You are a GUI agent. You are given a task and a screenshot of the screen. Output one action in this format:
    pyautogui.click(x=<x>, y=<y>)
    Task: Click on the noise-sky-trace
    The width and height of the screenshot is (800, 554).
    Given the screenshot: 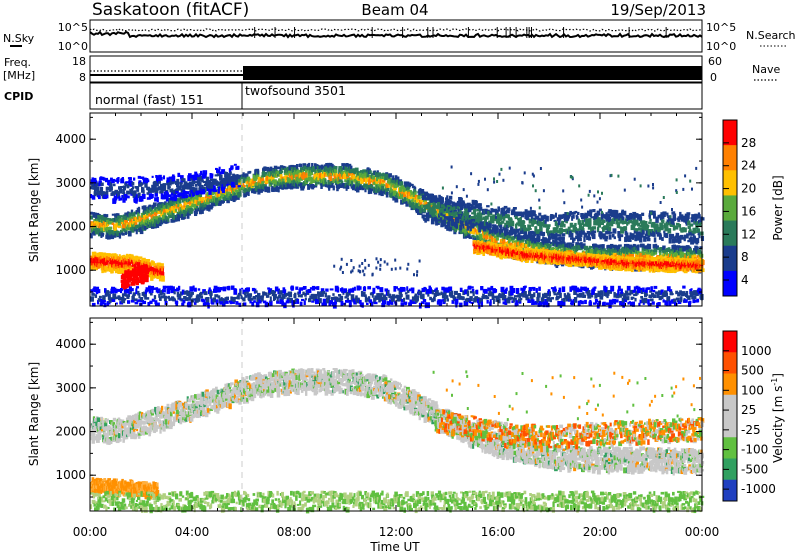 What is the action you would take?
    pyautogui.click(x=396, y=34)
    